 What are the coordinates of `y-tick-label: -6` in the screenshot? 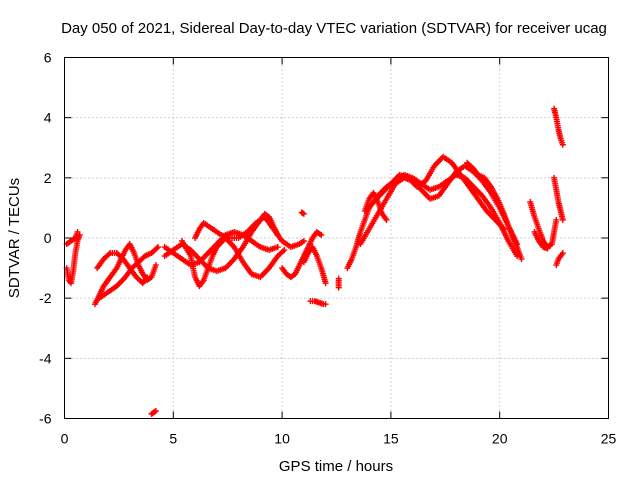 It's located at (45, 419).